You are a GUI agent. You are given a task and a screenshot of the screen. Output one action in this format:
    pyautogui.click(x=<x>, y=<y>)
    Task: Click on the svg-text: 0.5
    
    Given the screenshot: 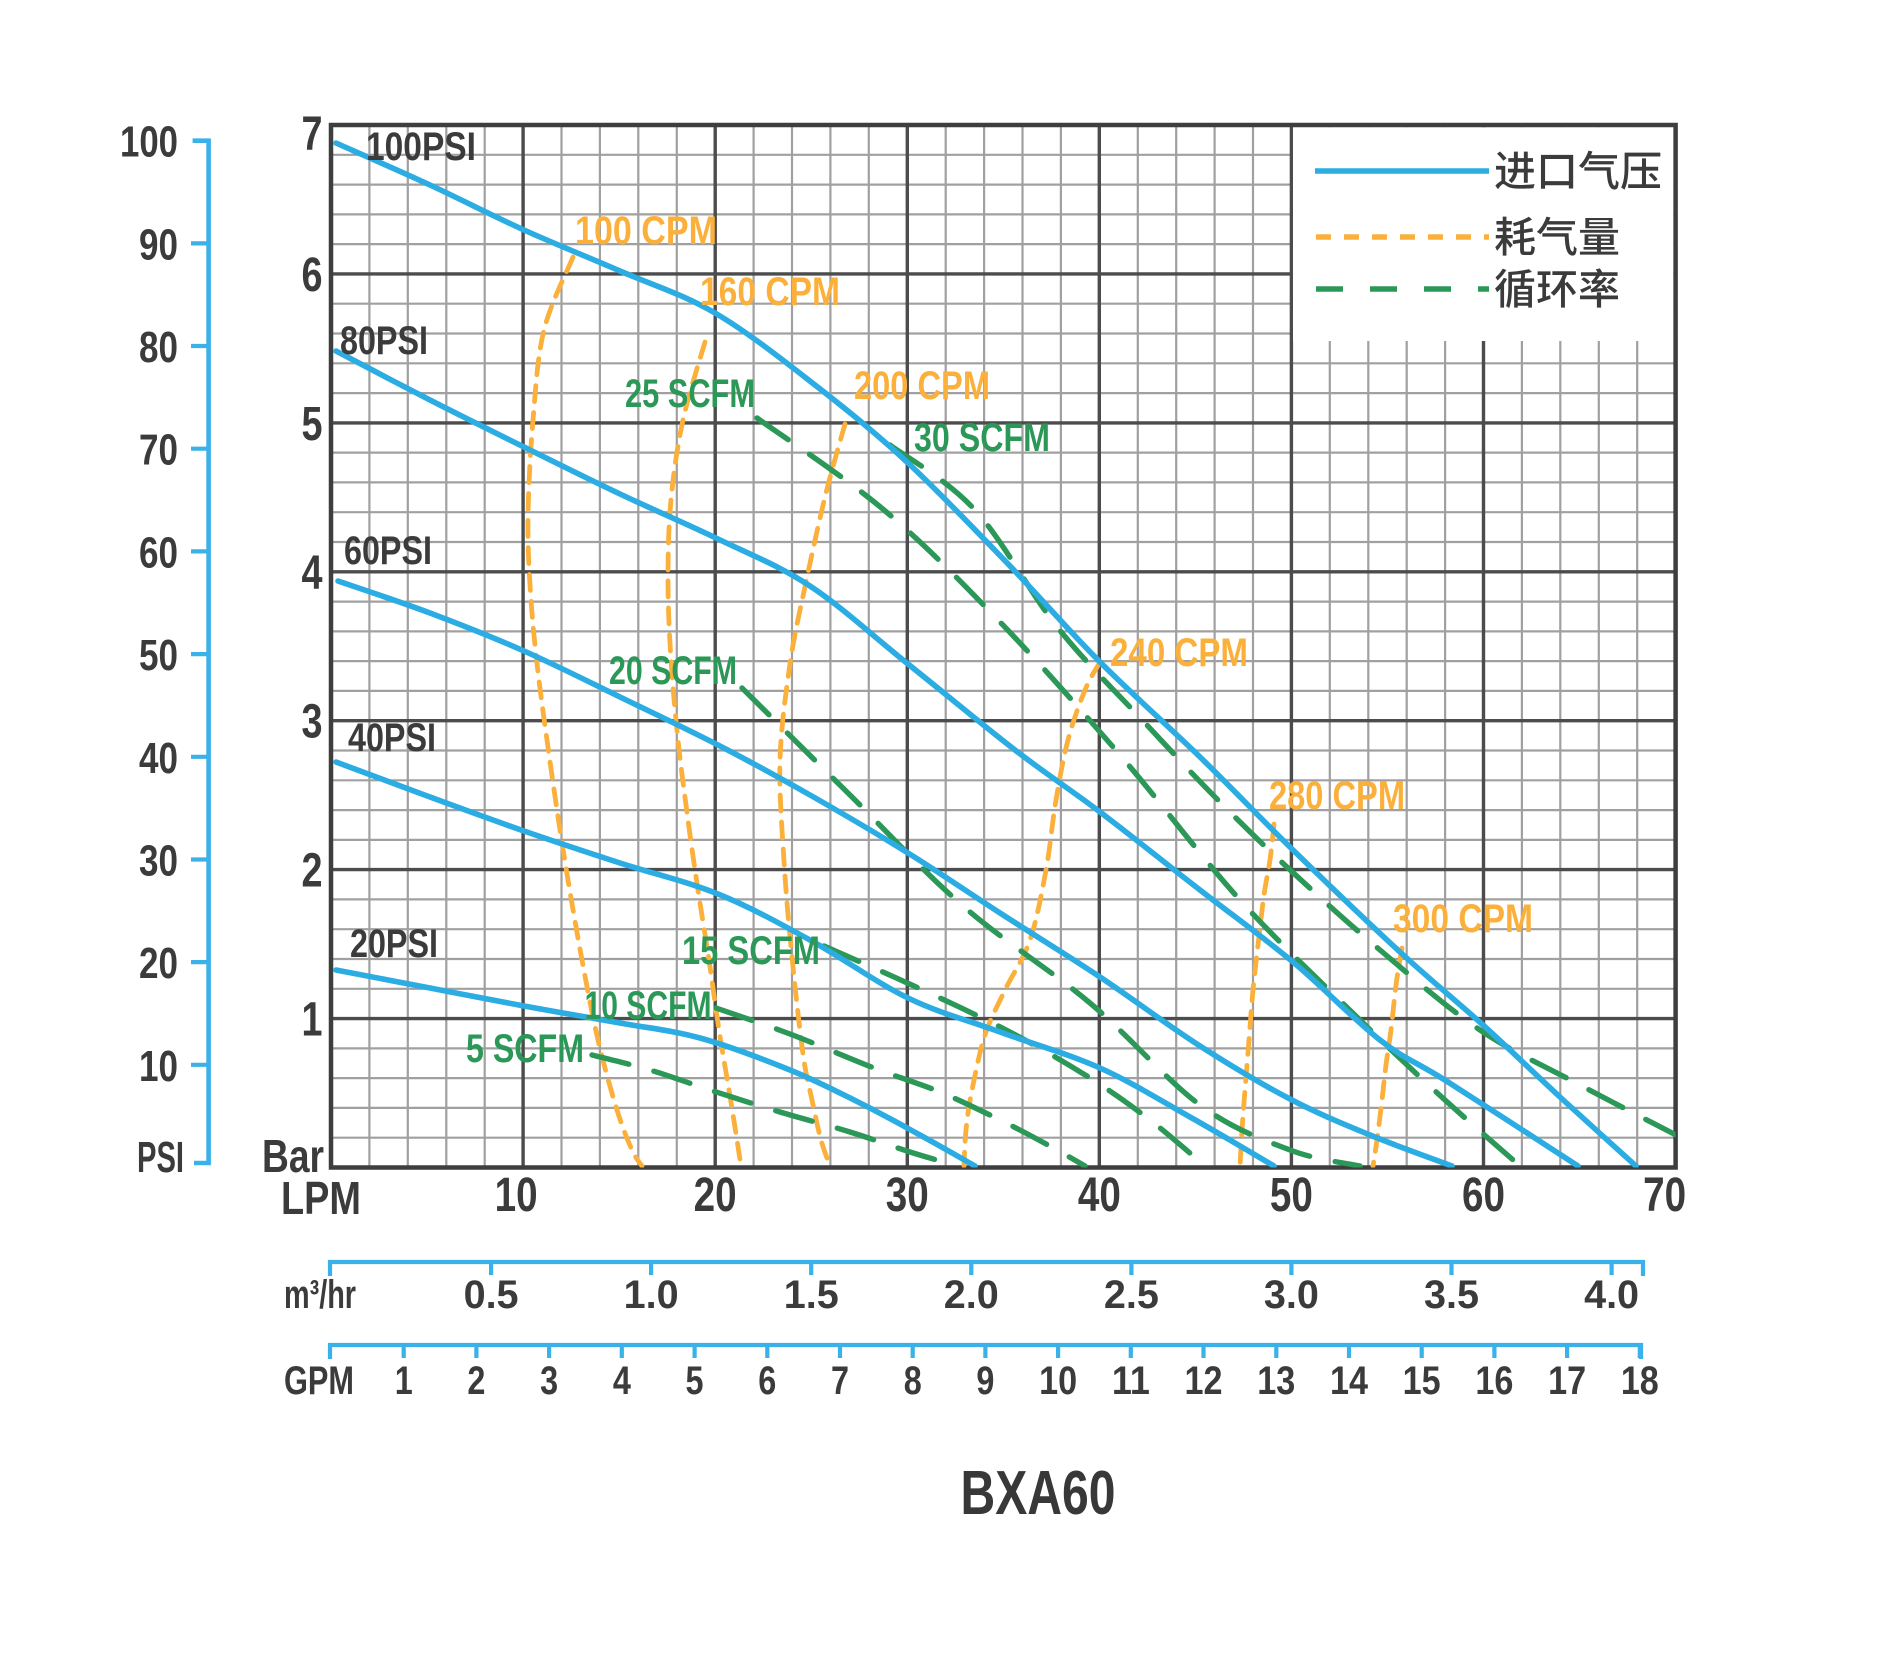 What is the action you would take?
    pyautogui.click(x=491, y=1295)
    